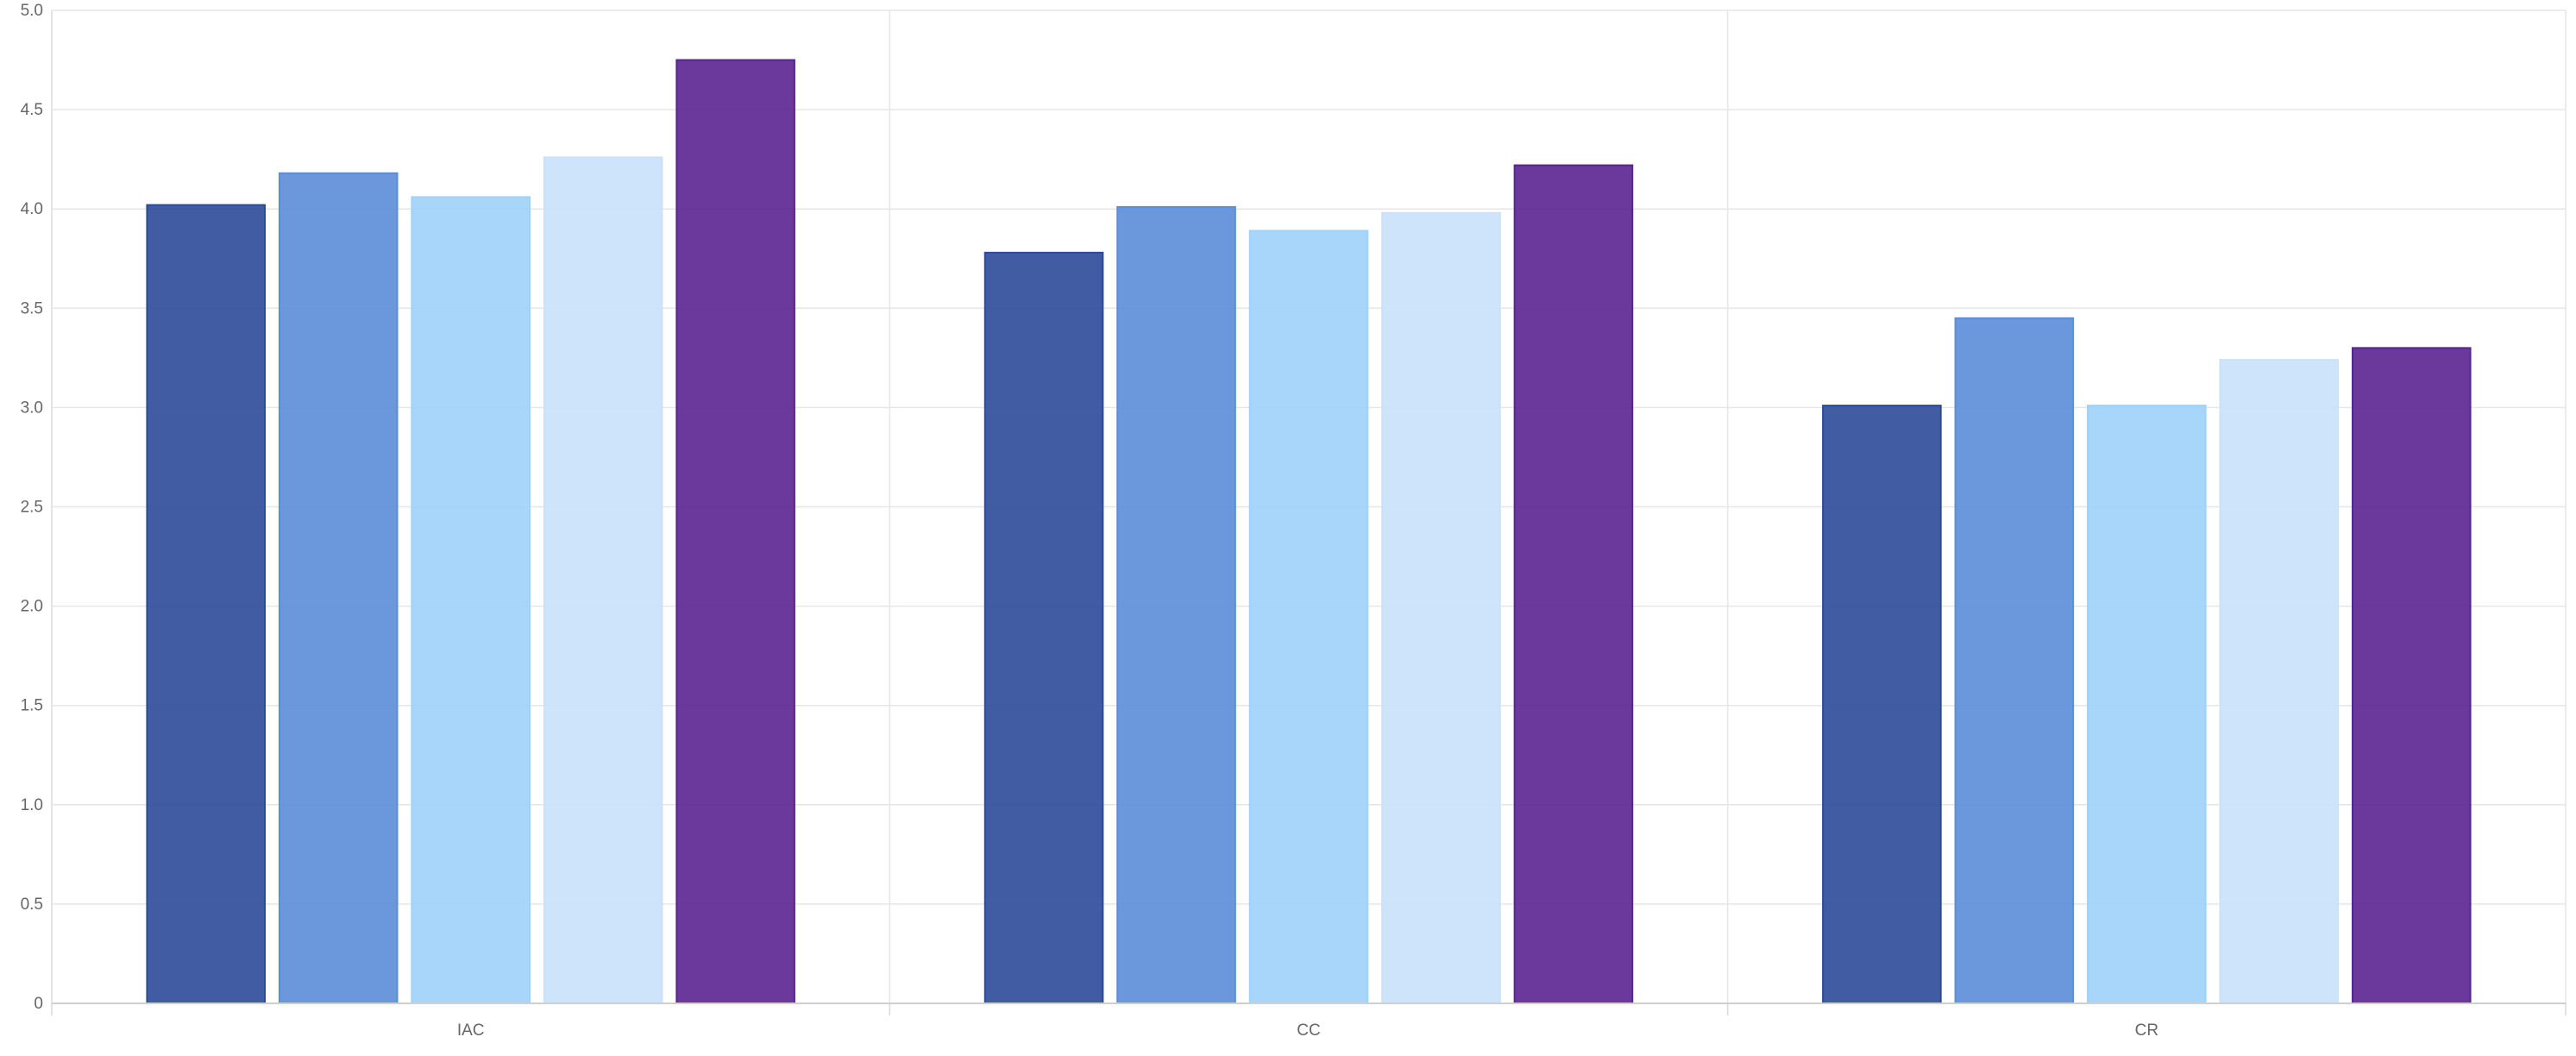 Image resolution: width=2576 pixels, height=1056 pixels. Describe the element at coordinates (32, 805) in the screenshot. I see `y-tick-label: 1.0` at that location.